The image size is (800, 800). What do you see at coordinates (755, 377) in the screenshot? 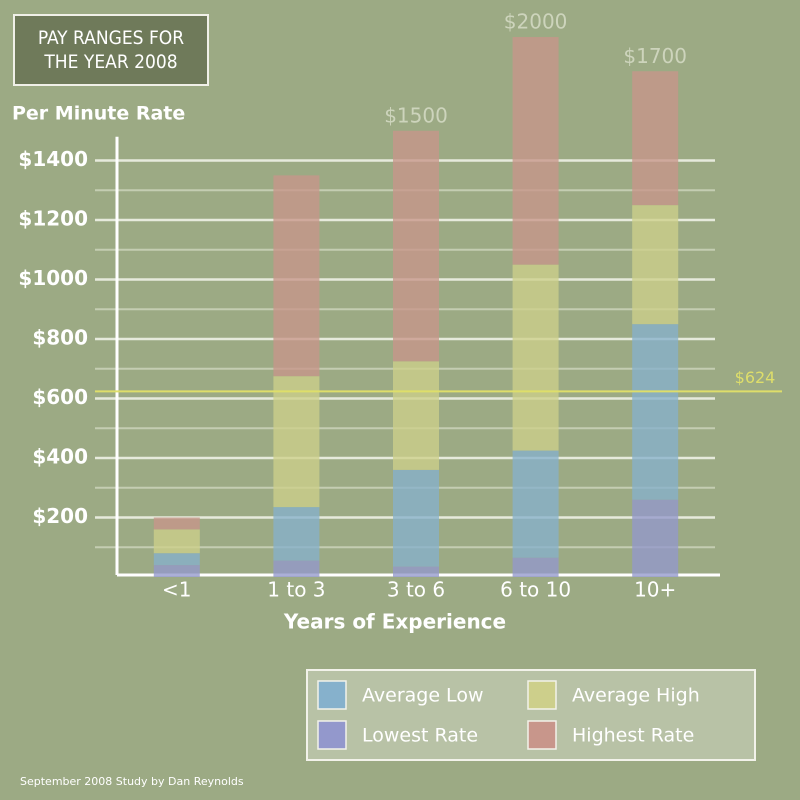
I see `reference-label: $624` at bounding box center [755, 377].